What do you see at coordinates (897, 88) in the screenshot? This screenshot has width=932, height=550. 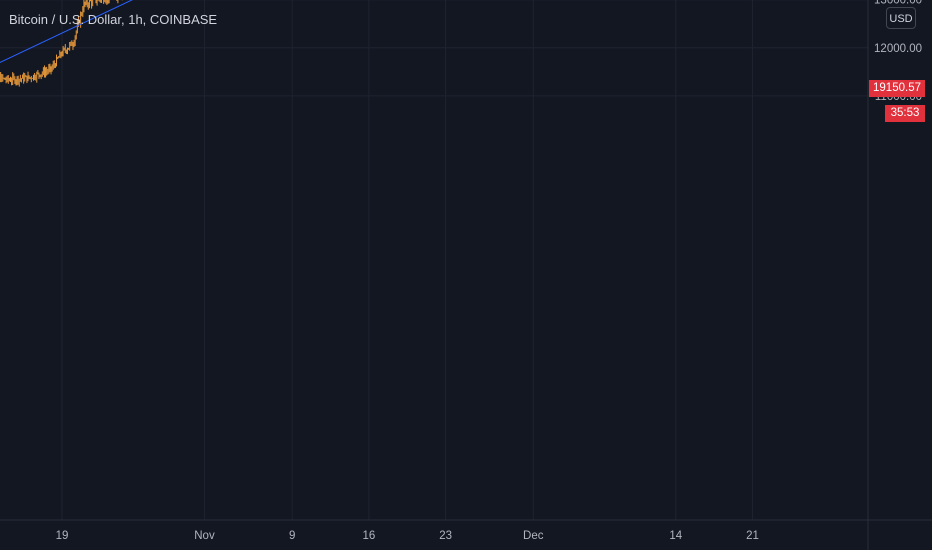 I see `last-price-label: 19150.57` at bounding box center [897, 88].